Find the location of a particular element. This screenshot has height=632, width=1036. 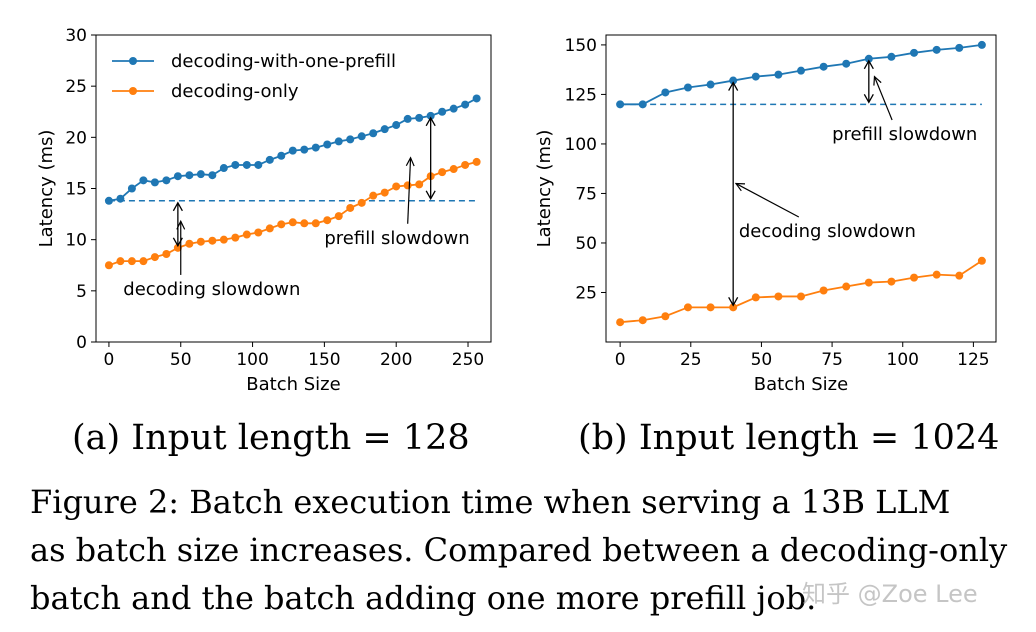

y-tick-label: 100 is located at coordinates (581, 145).